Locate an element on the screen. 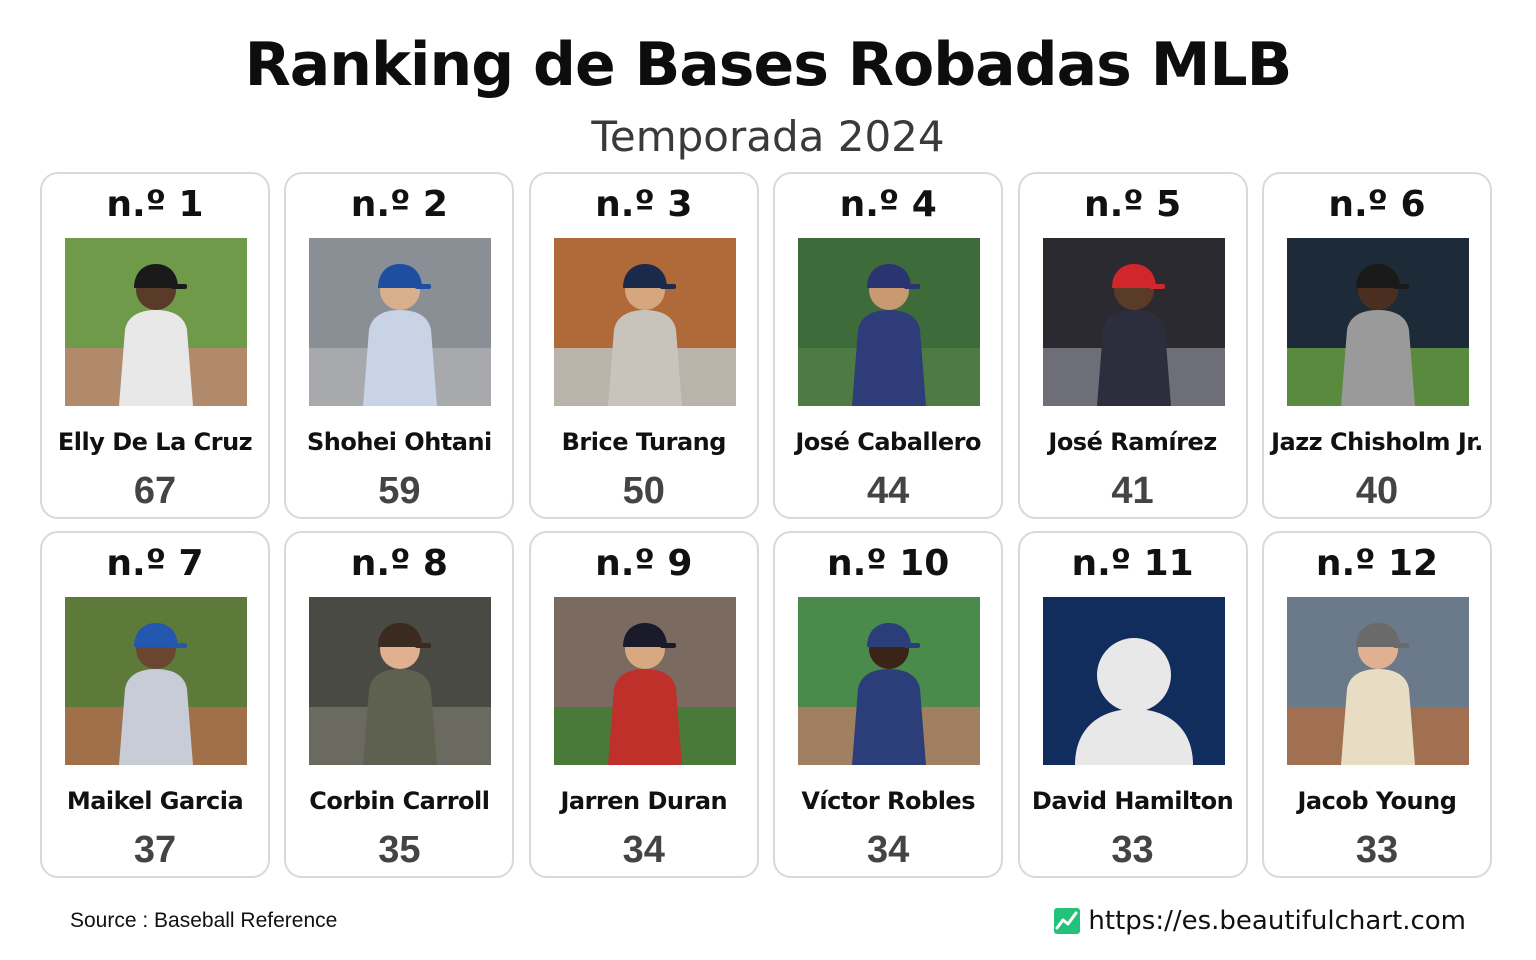 The image size is (1536, 960). player-card: n.º 8 Corbin Carroll 35 is located at coordinates (399, 704).